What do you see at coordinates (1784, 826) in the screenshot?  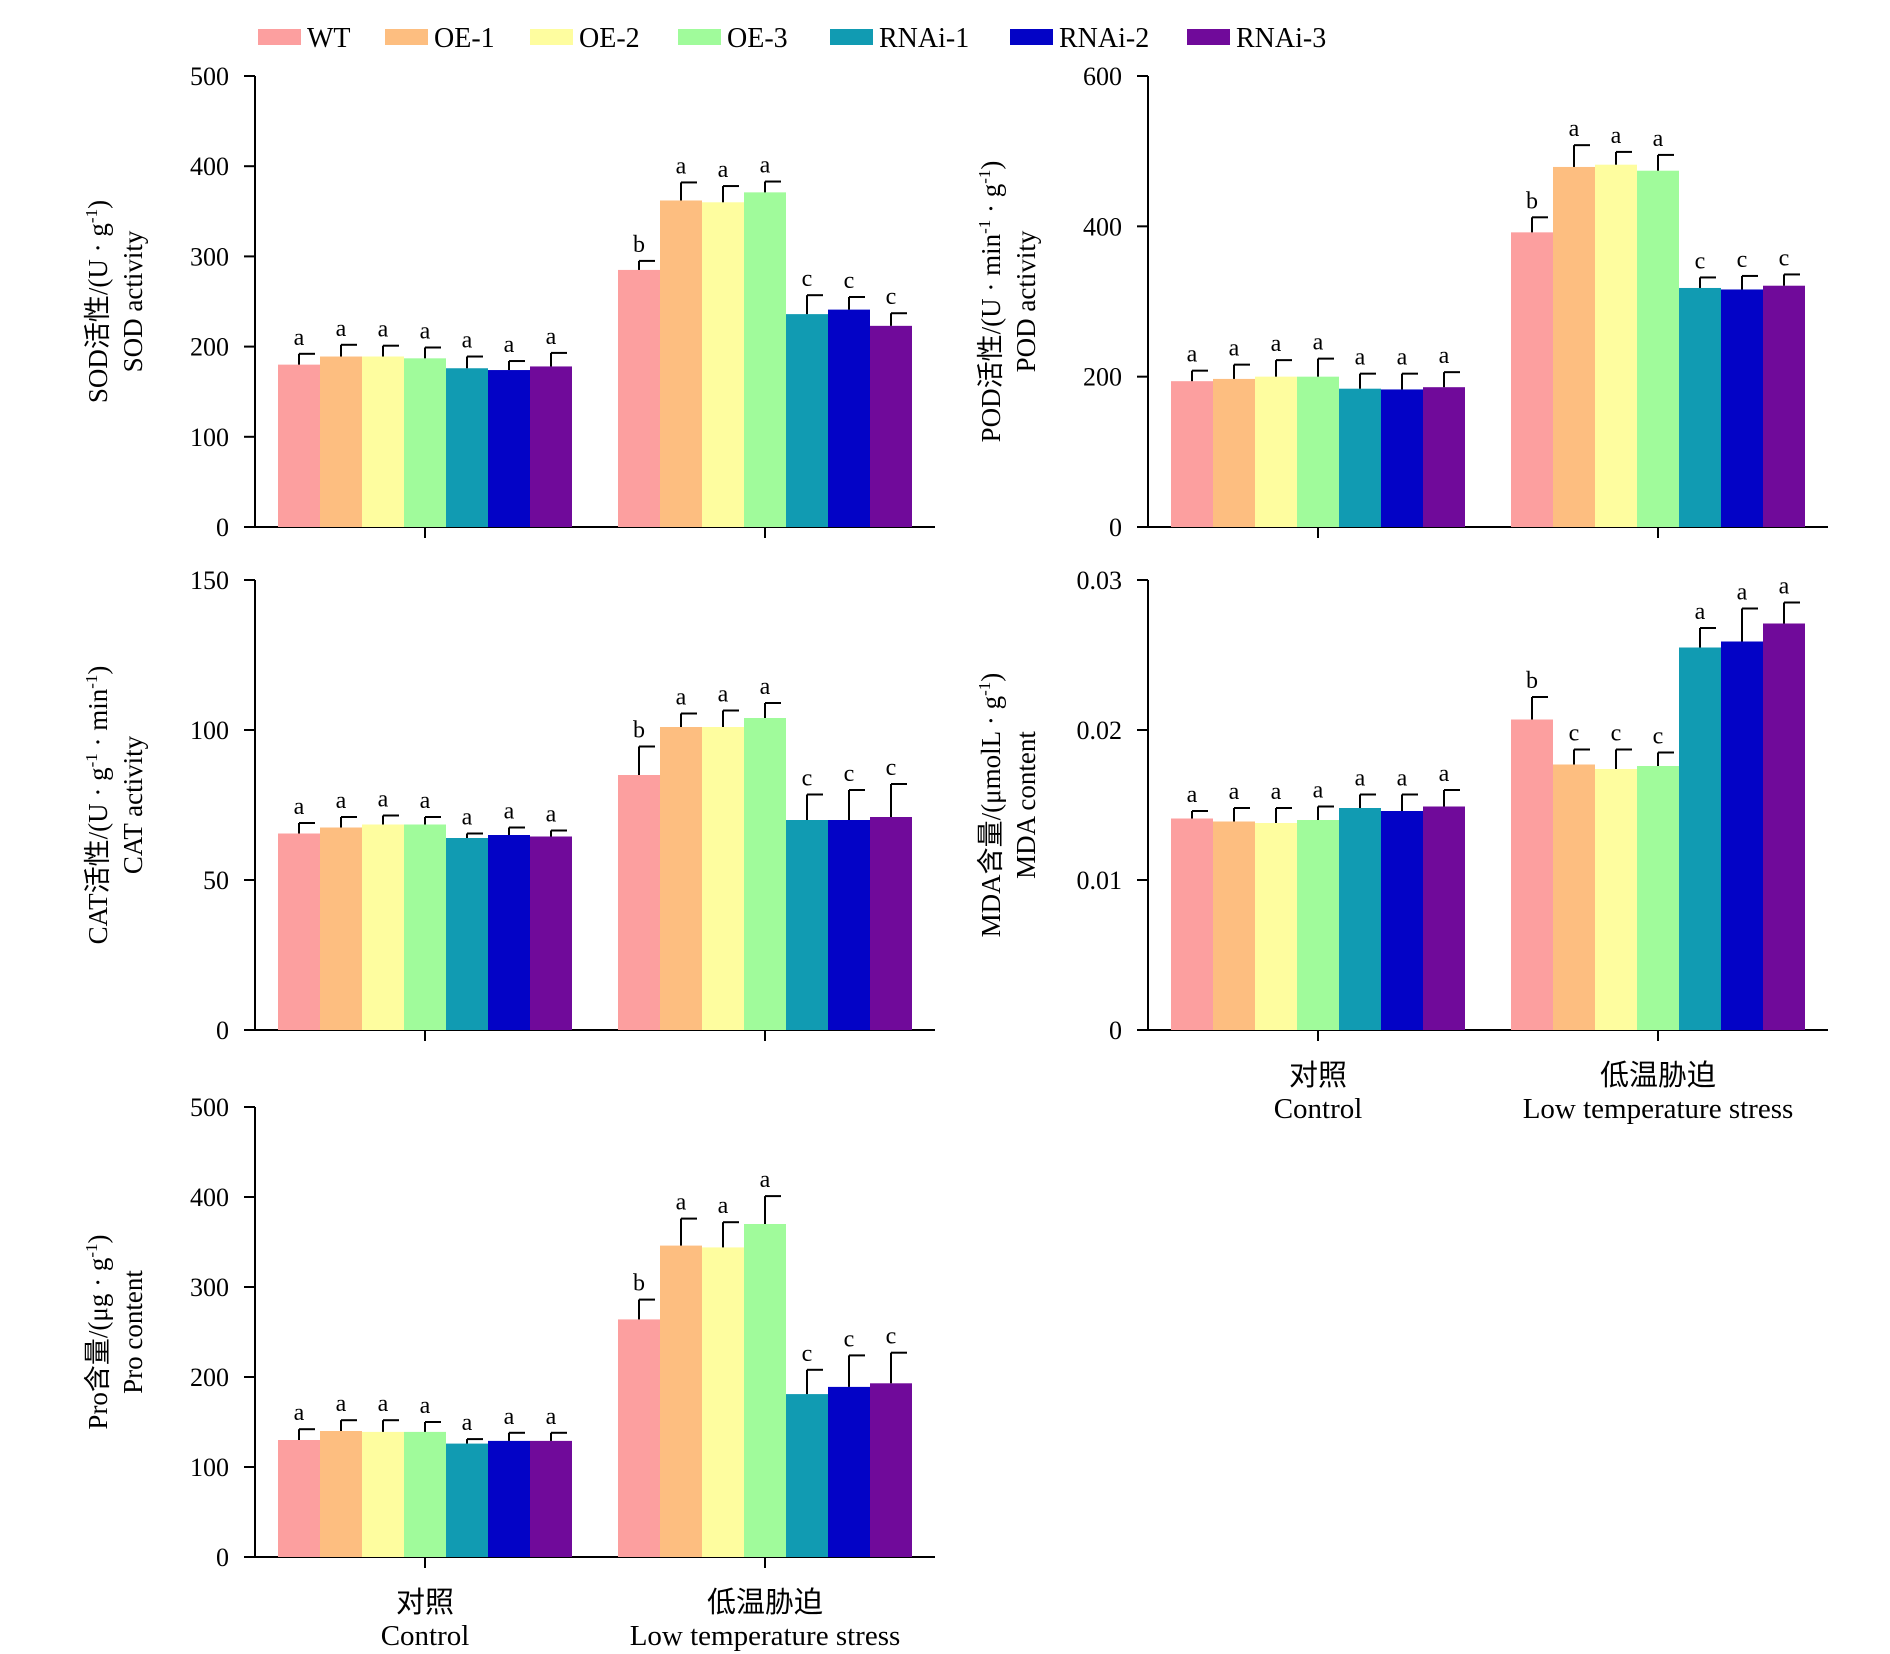 I see `mda-bar-rnai-3-low-temp` at bounding box center [1784, 826].